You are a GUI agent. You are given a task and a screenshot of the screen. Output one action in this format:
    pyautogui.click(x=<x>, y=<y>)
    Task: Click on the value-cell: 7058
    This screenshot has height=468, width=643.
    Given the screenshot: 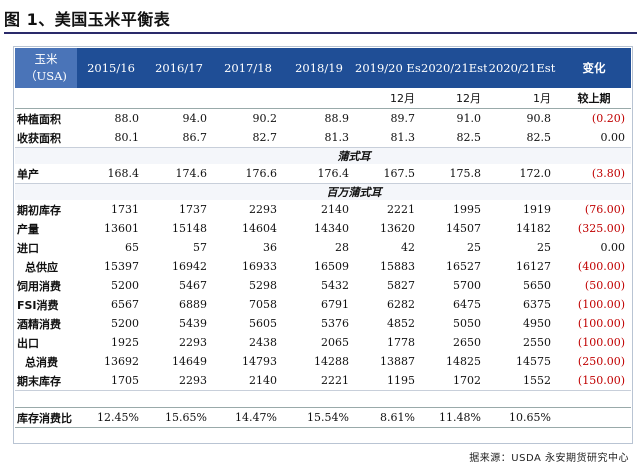 What is the action you would take?
    pyautogui.click(x=263, y=304)
    